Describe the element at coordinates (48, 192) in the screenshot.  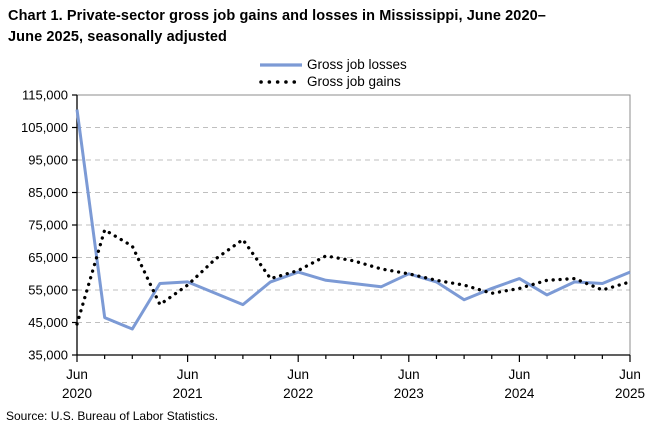
I see `y-tick-label: 85,000` at that location.